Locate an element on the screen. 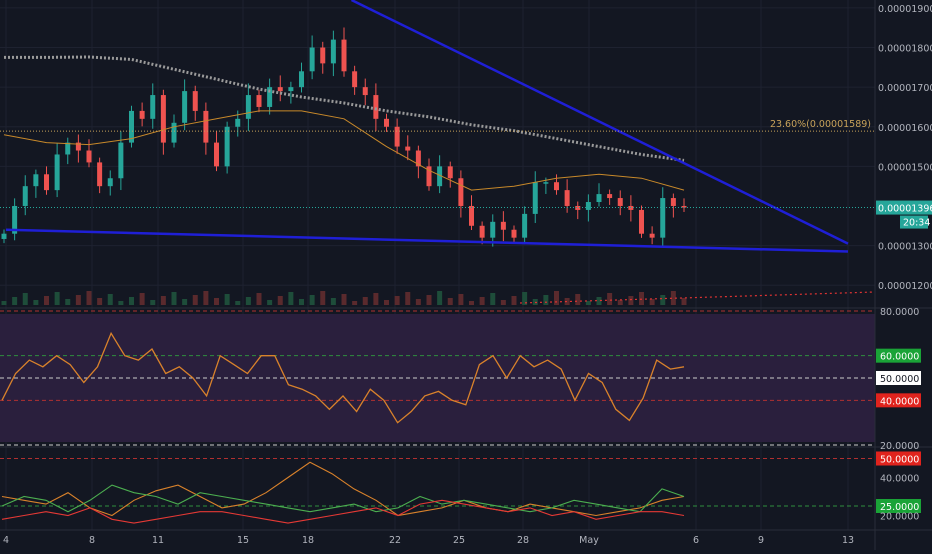 The image size is (932, 554). rsi-line is located at coordinates (343, 377).